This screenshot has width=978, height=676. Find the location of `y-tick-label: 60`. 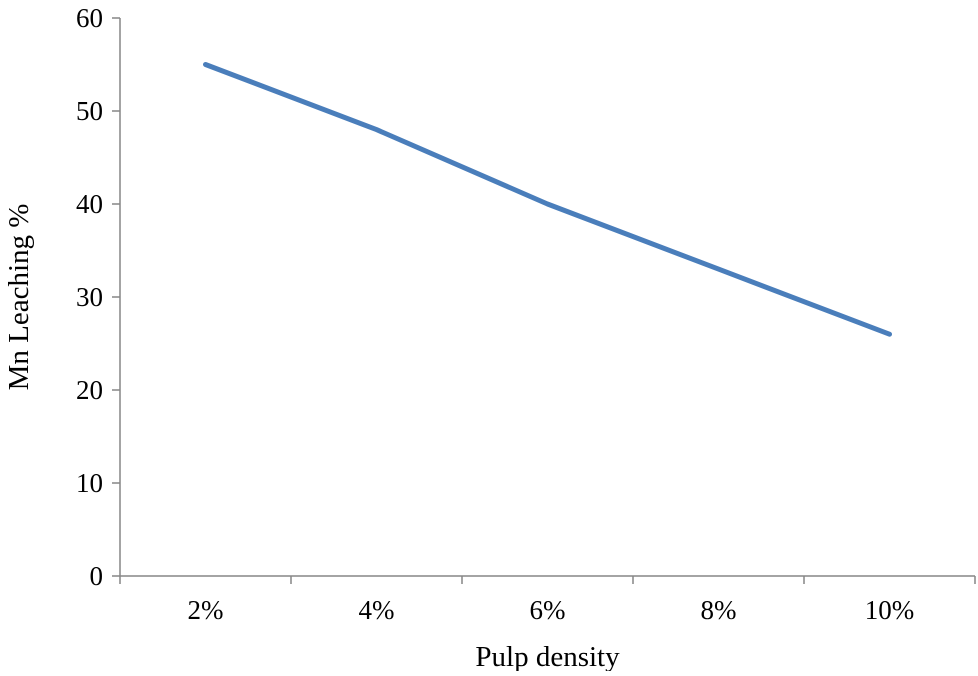

y-tick-label: 60 is located at coordinates (89, 18).